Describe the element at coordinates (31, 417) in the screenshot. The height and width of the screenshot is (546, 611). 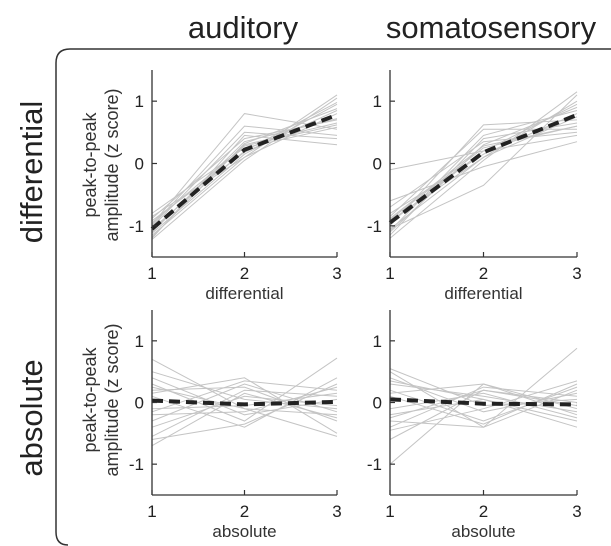
I see `row-title-absolute: absolute` at that location.